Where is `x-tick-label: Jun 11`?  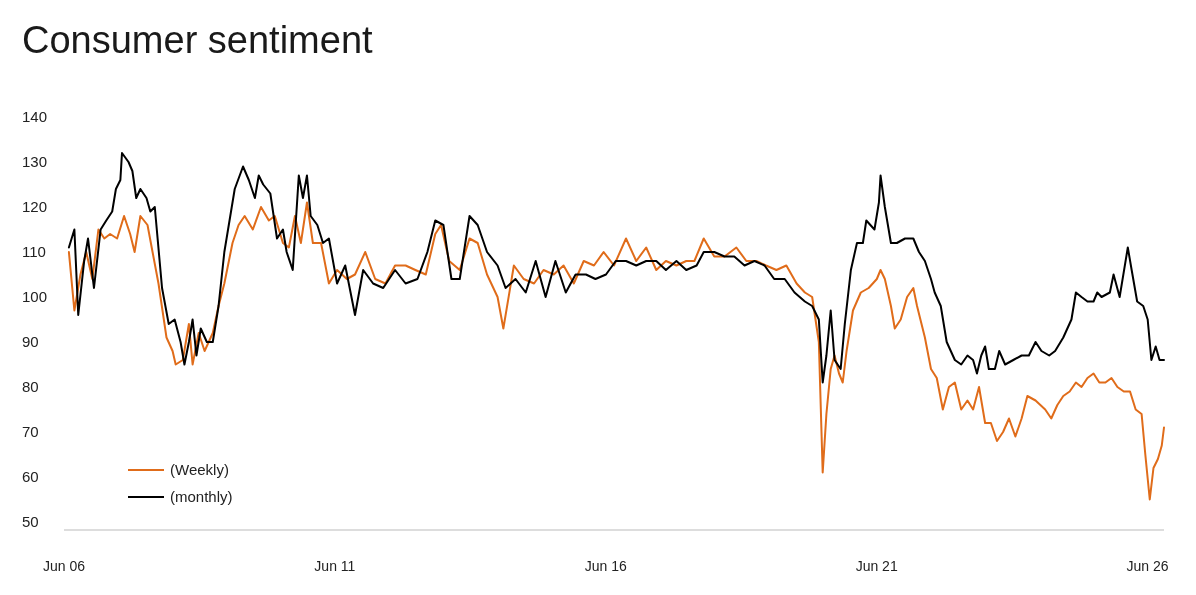 x-tick-label: Jun 11 is located at coordinates (335, 566).